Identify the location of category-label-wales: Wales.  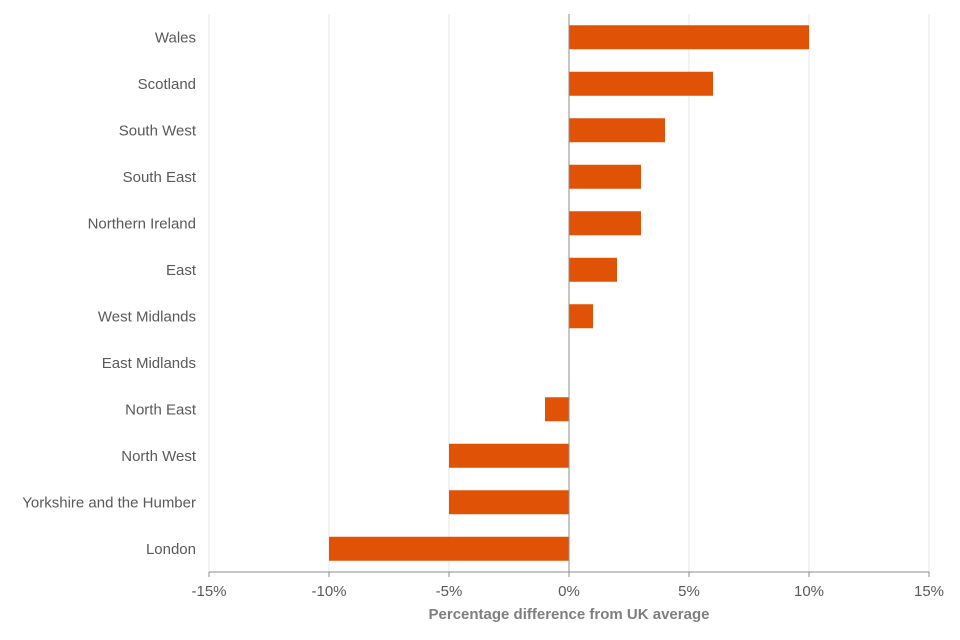
(175, 37).